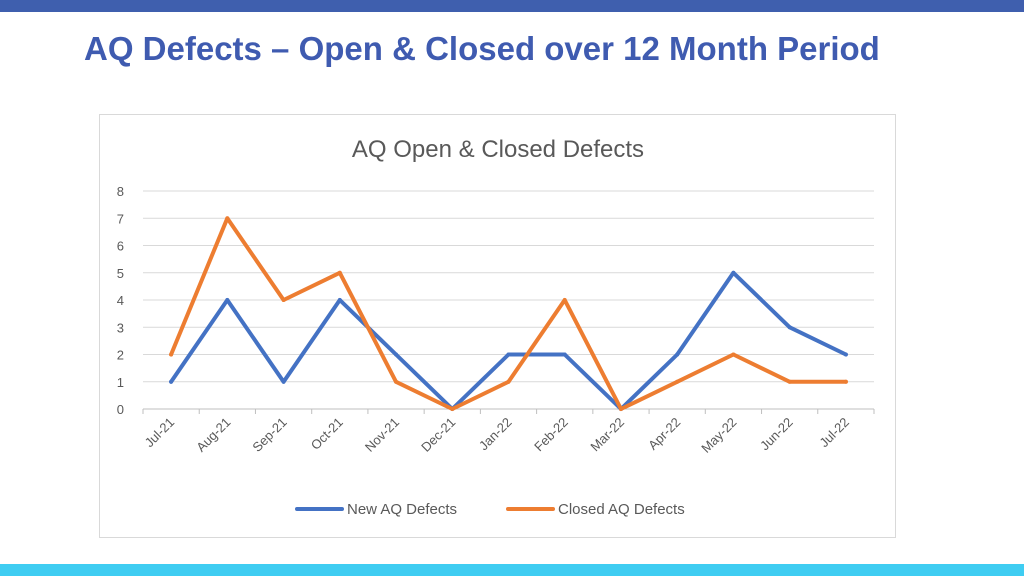  Describe the element at coordinates (120, 382) in the screenshot. I see `y-tick-label: 1` at that location.